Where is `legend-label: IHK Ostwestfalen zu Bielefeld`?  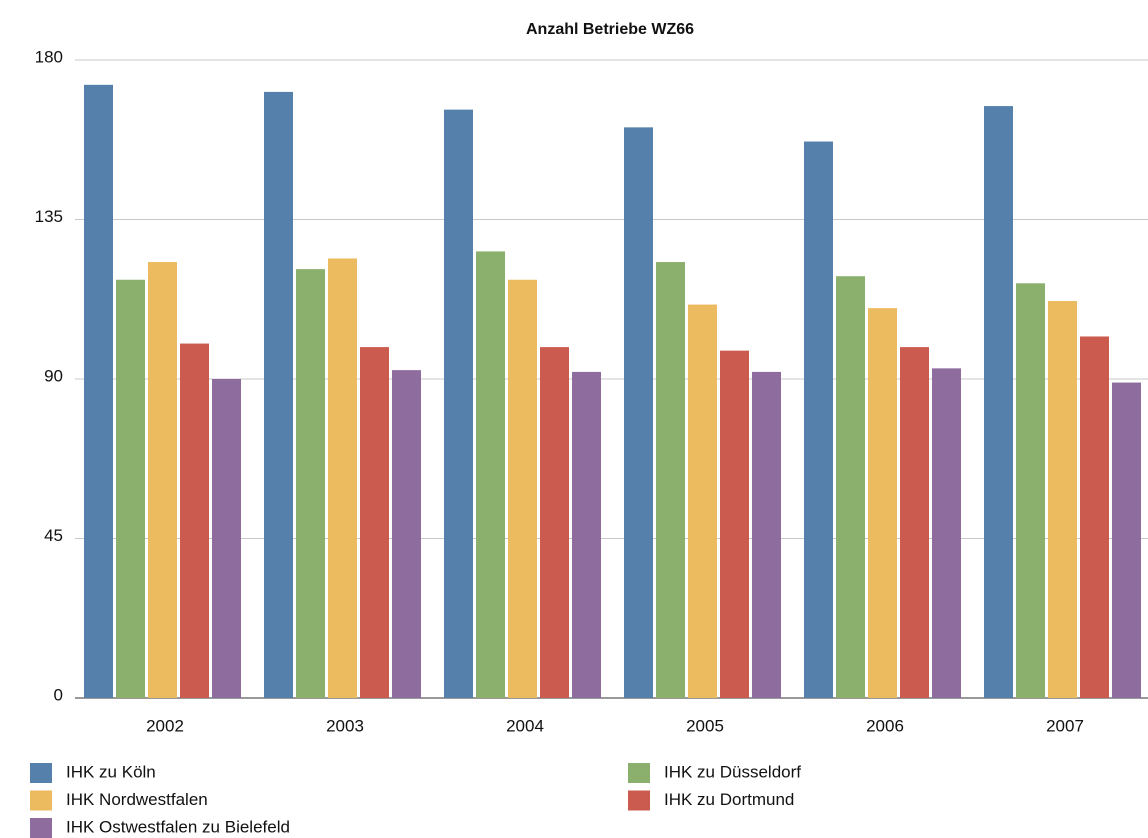 legend-label: IHK Ostwestfalen zu Bielefeld is located at coordinates (178, 826).